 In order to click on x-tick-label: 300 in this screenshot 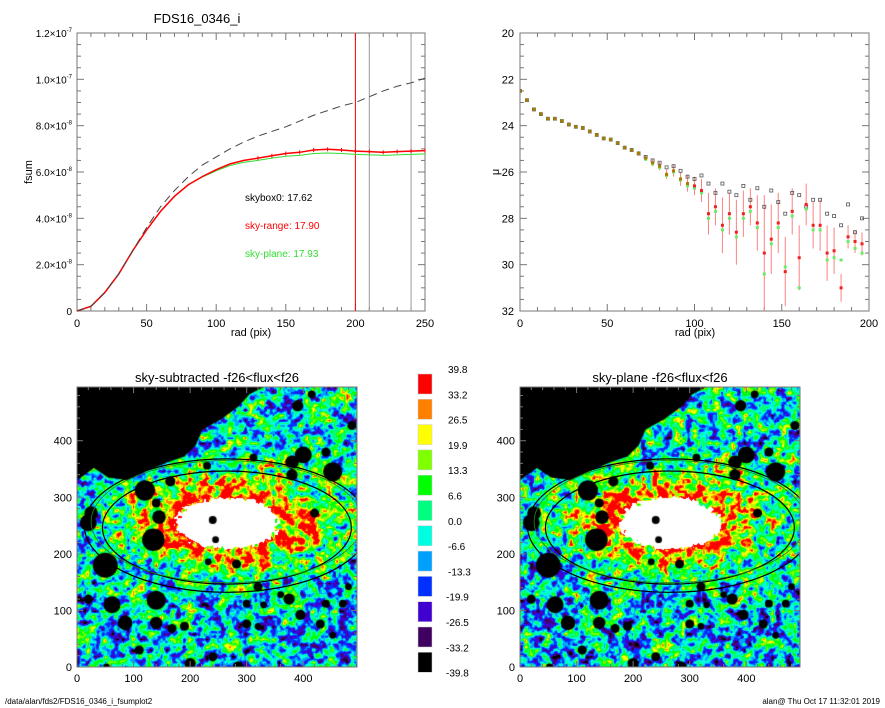, I will do `click(690, 679)`.